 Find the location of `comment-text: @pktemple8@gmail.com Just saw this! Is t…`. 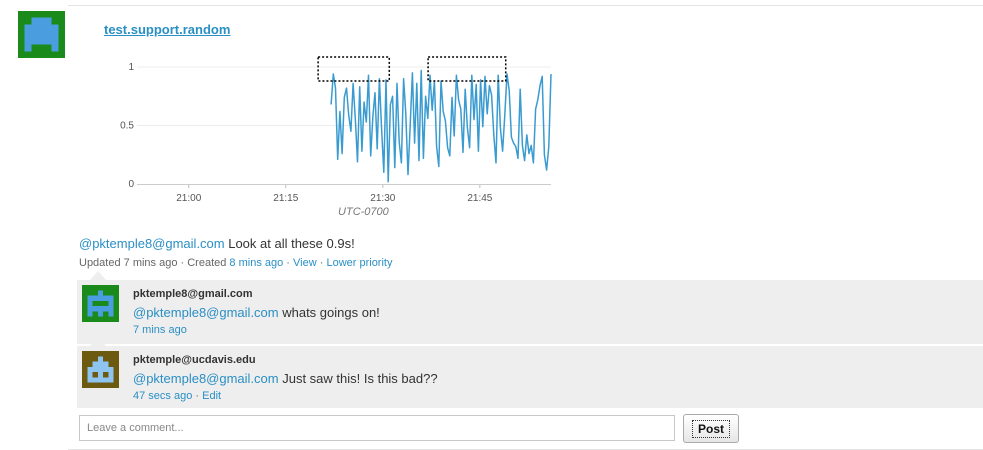

comment-text: @pktemple8@gmail.com Just saw this! Is t… is located at coordinates (285, 378).